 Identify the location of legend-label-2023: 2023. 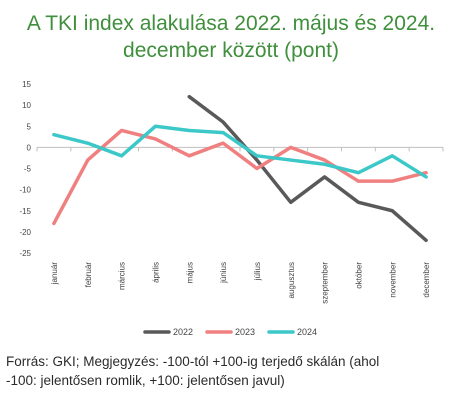
(245, 332).